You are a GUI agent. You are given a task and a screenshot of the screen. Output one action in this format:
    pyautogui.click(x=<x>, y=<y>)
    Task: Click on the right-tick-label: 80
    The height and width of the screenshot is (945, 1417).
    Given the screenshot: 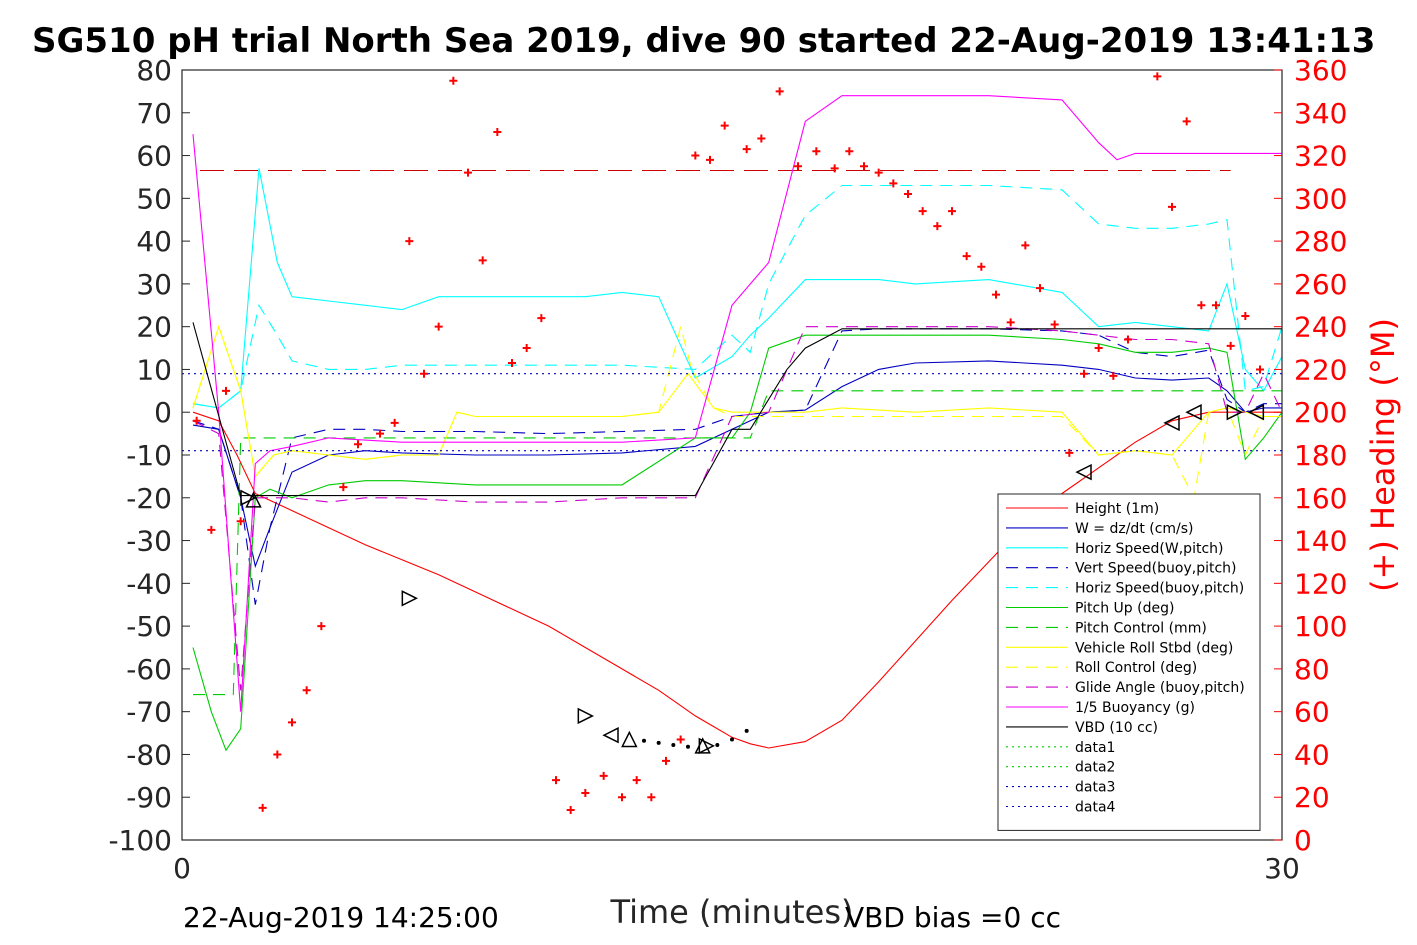 What is the action you would take?
    pyautogui.click(x=1312, y=669)
    